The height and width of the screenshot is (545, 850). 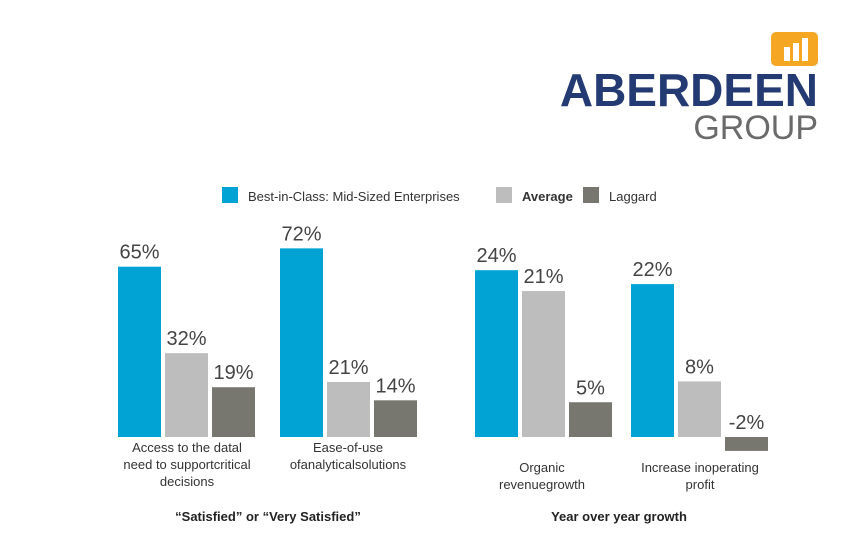 What do you see at coordinates (233, 373) in the screenshot?
I see `data-label: 19%` at bounding box center [233, 373].